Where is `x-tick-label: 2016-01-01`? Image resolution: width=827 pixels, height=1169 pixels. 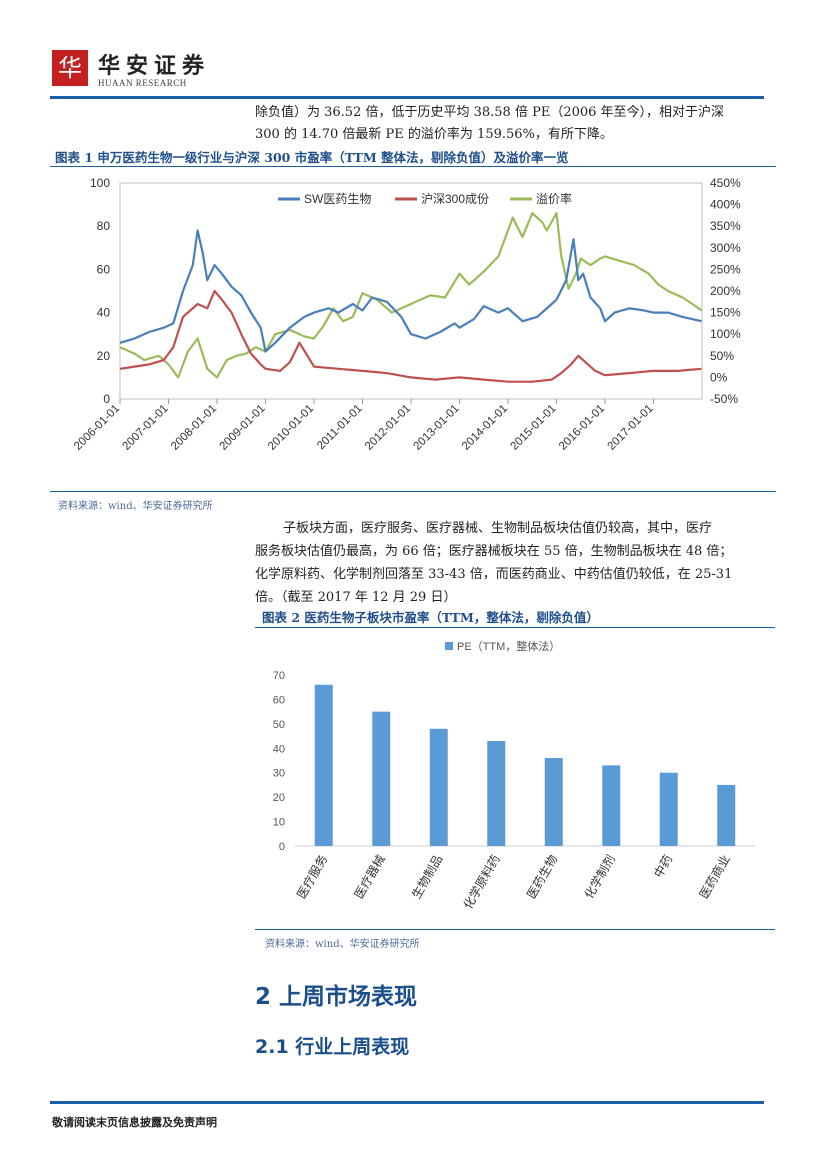 x-tick-label: 2016-01-01 is located at coordinates (582, 428).